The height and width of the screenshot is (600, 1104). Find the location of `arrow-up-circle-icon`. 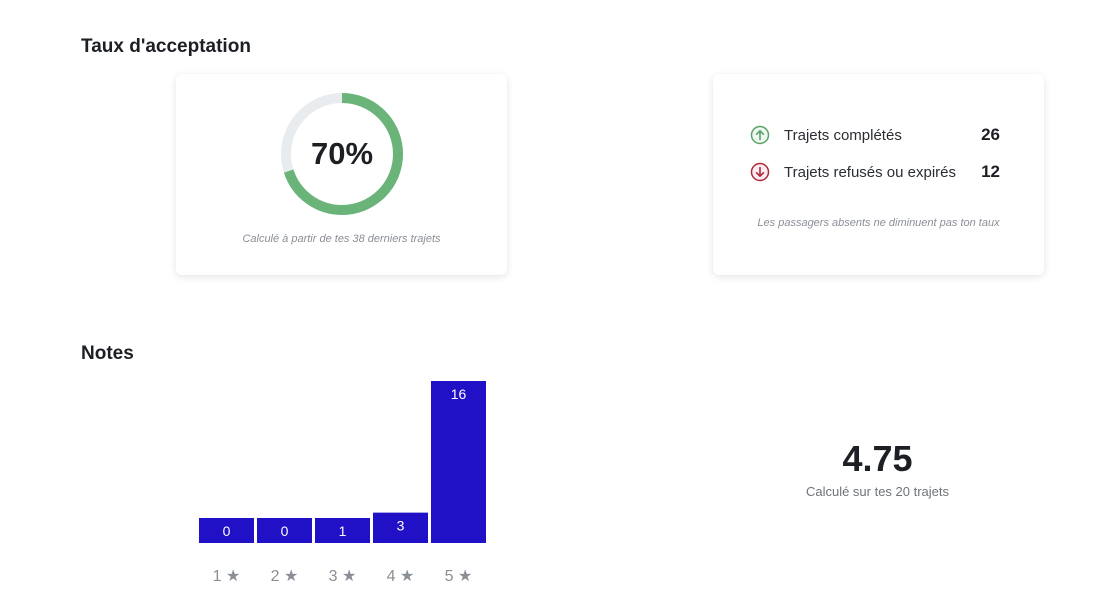

arrow-up-circle-icon is located at coordinates (760, 135).